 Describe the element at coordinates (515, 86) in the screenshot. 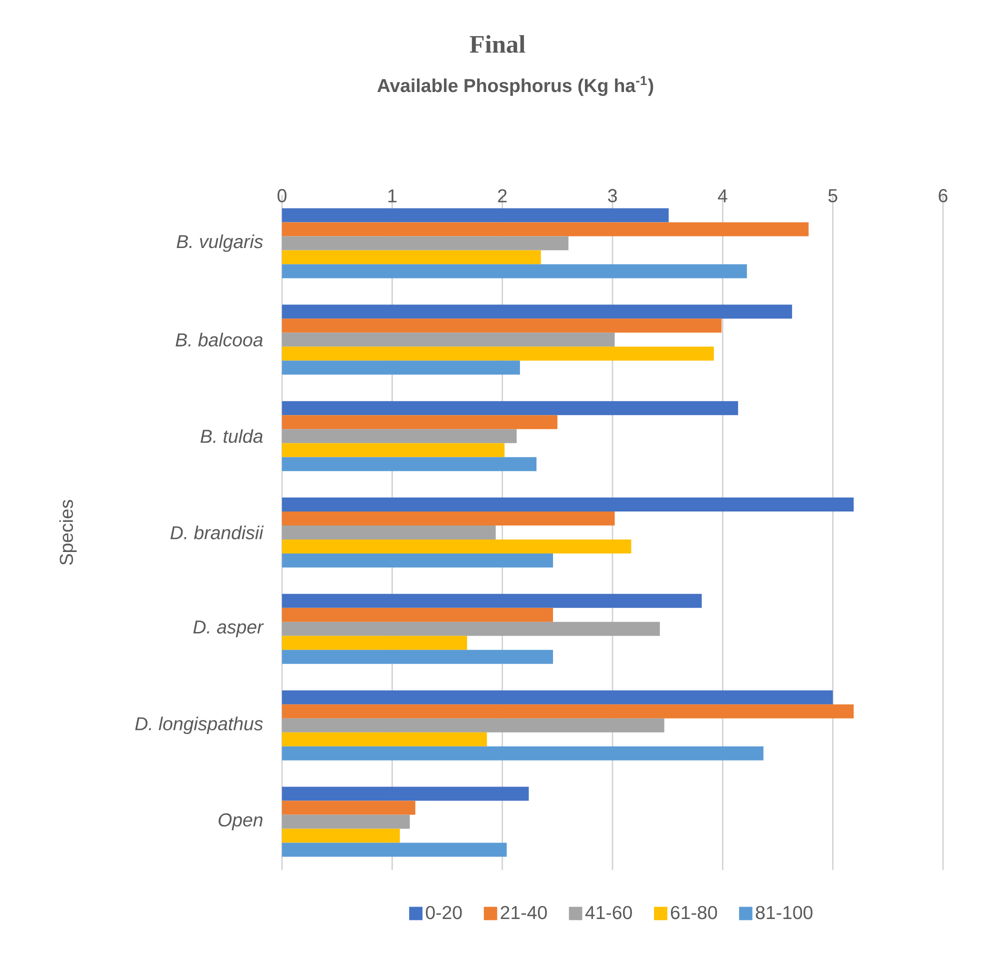

I see `x-axis-title: Available Phosphorus (Kg ha$^{-1}$)` at that location.